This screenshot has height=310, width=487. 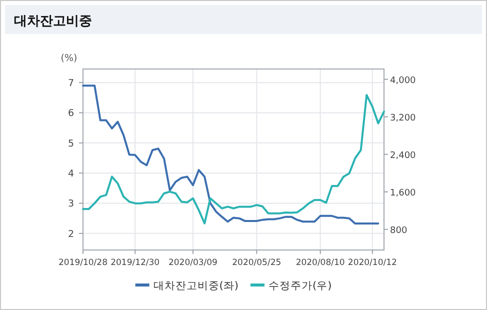 What do you see at coordinates (71, 174) in the screenshot?
I see `y-tick-label: 4` at bounding box center [71, 174].